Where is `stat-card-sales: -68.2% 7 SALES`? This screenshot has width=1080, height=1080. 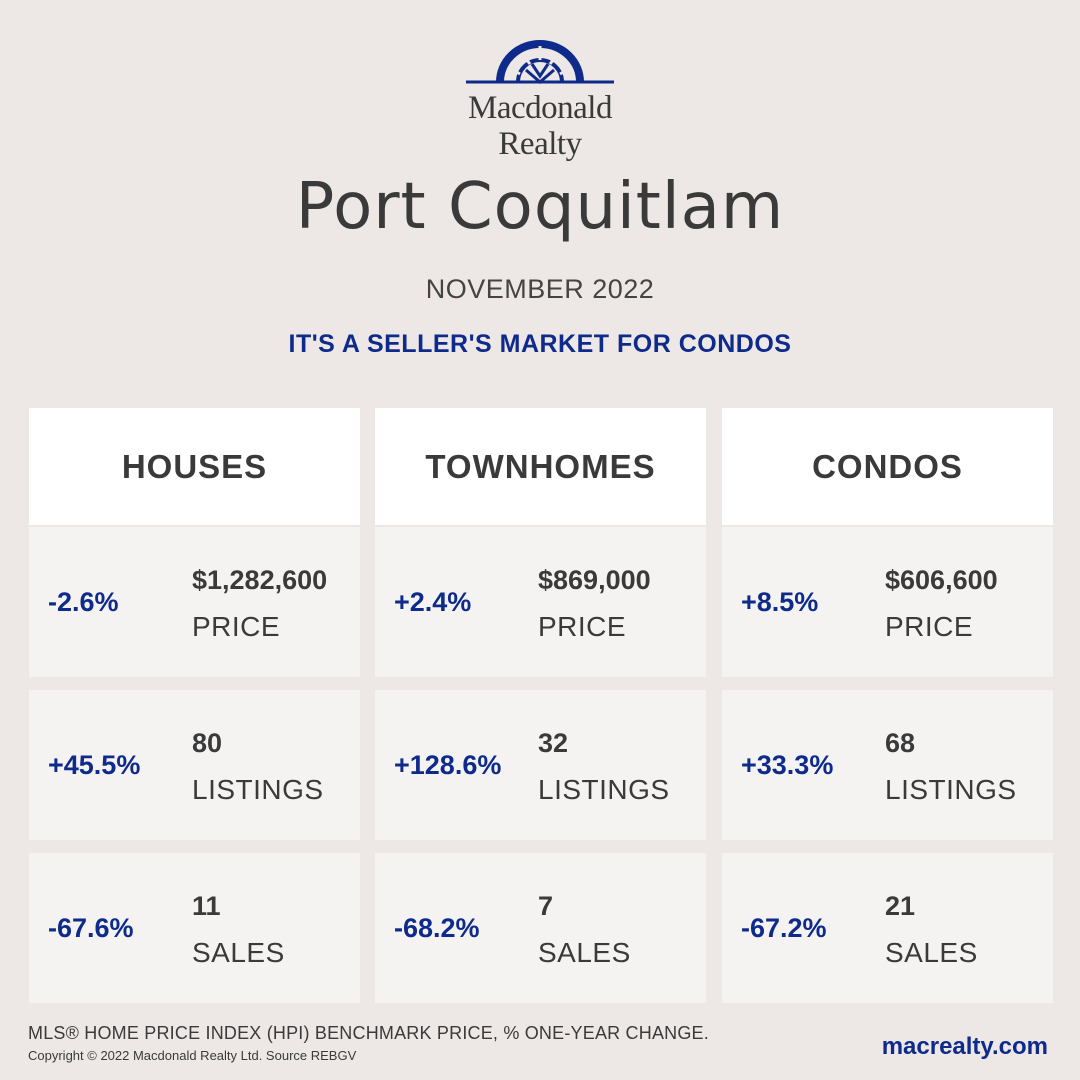 stat-card-sales: -68.2% 7 SALES is located at coordinates (540, 928).